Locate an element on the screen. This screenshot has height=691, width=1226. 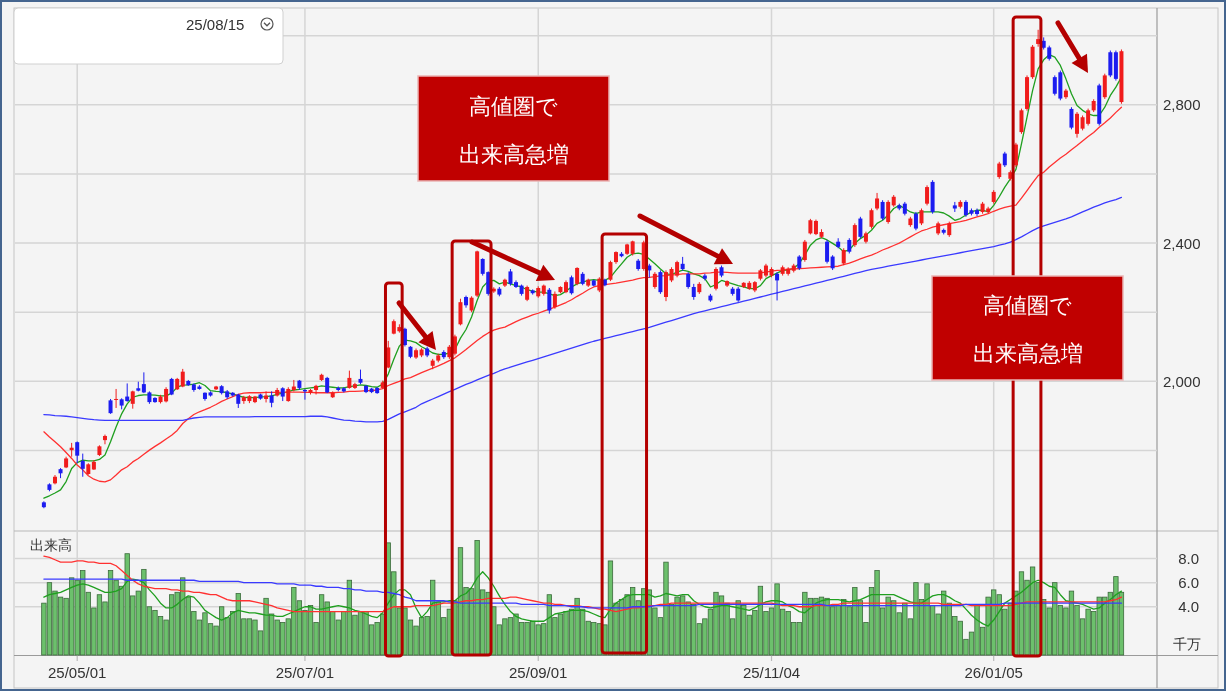
chart-title: 出来高 is located at coordinates (51, 545).